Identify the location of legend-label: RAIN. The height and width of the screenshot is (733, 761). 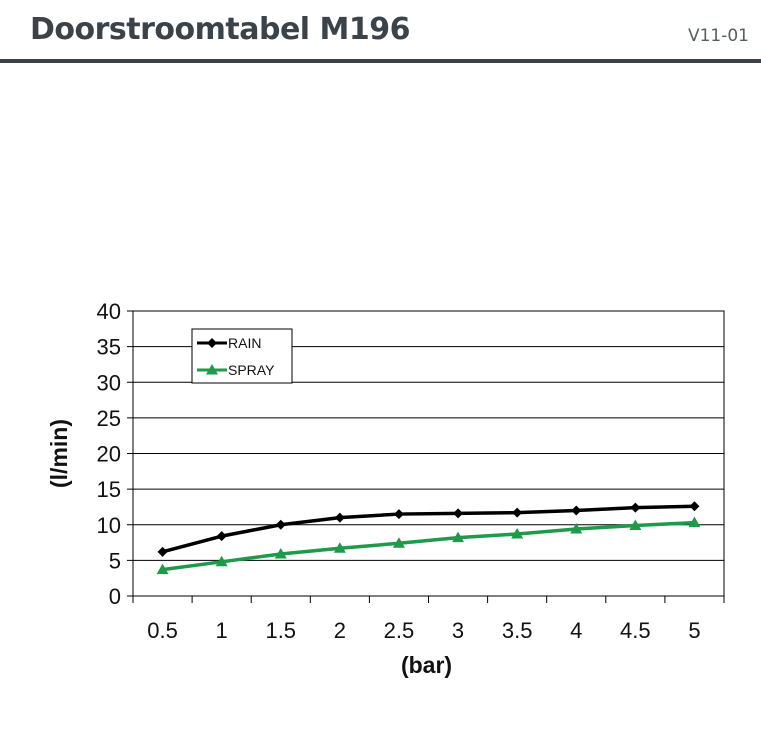
(244, 343).